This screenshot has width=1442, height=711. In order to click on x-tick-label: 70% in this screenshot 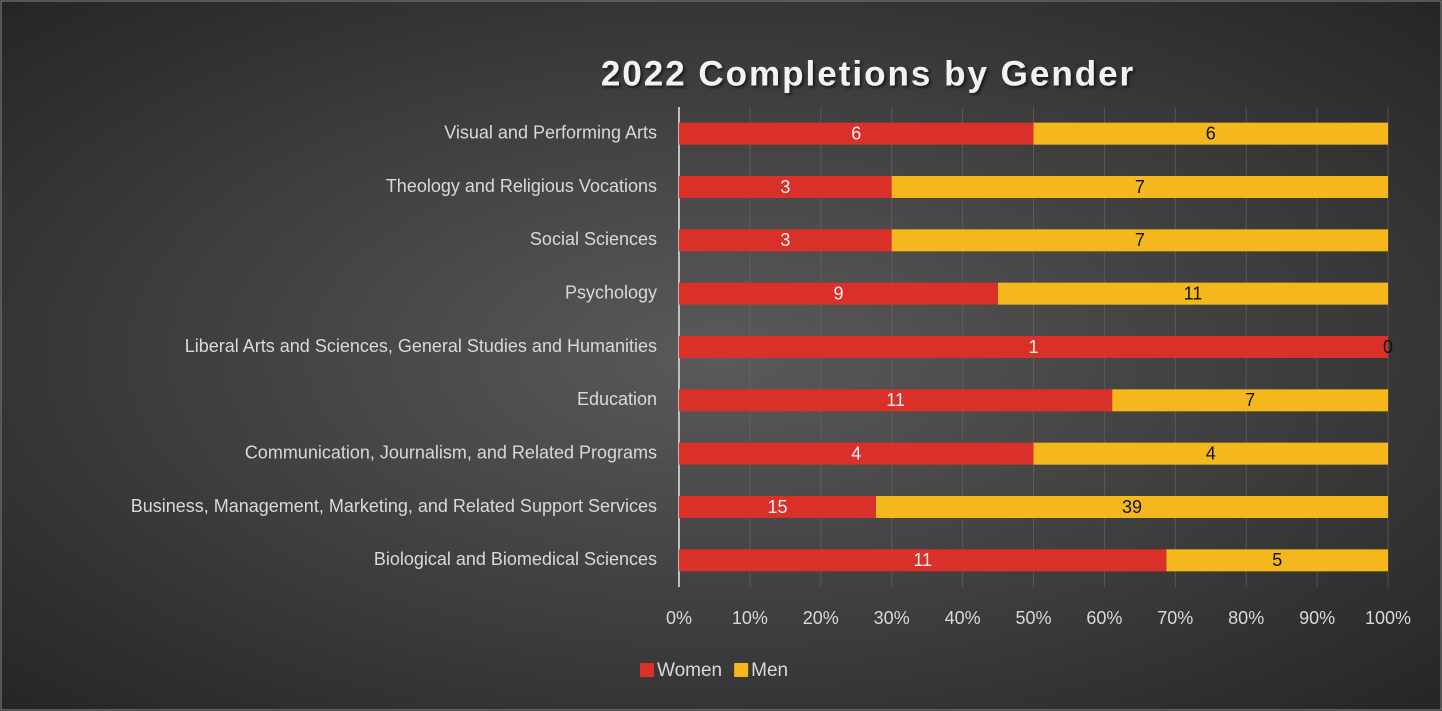, I will do `click(1175, 618)`.